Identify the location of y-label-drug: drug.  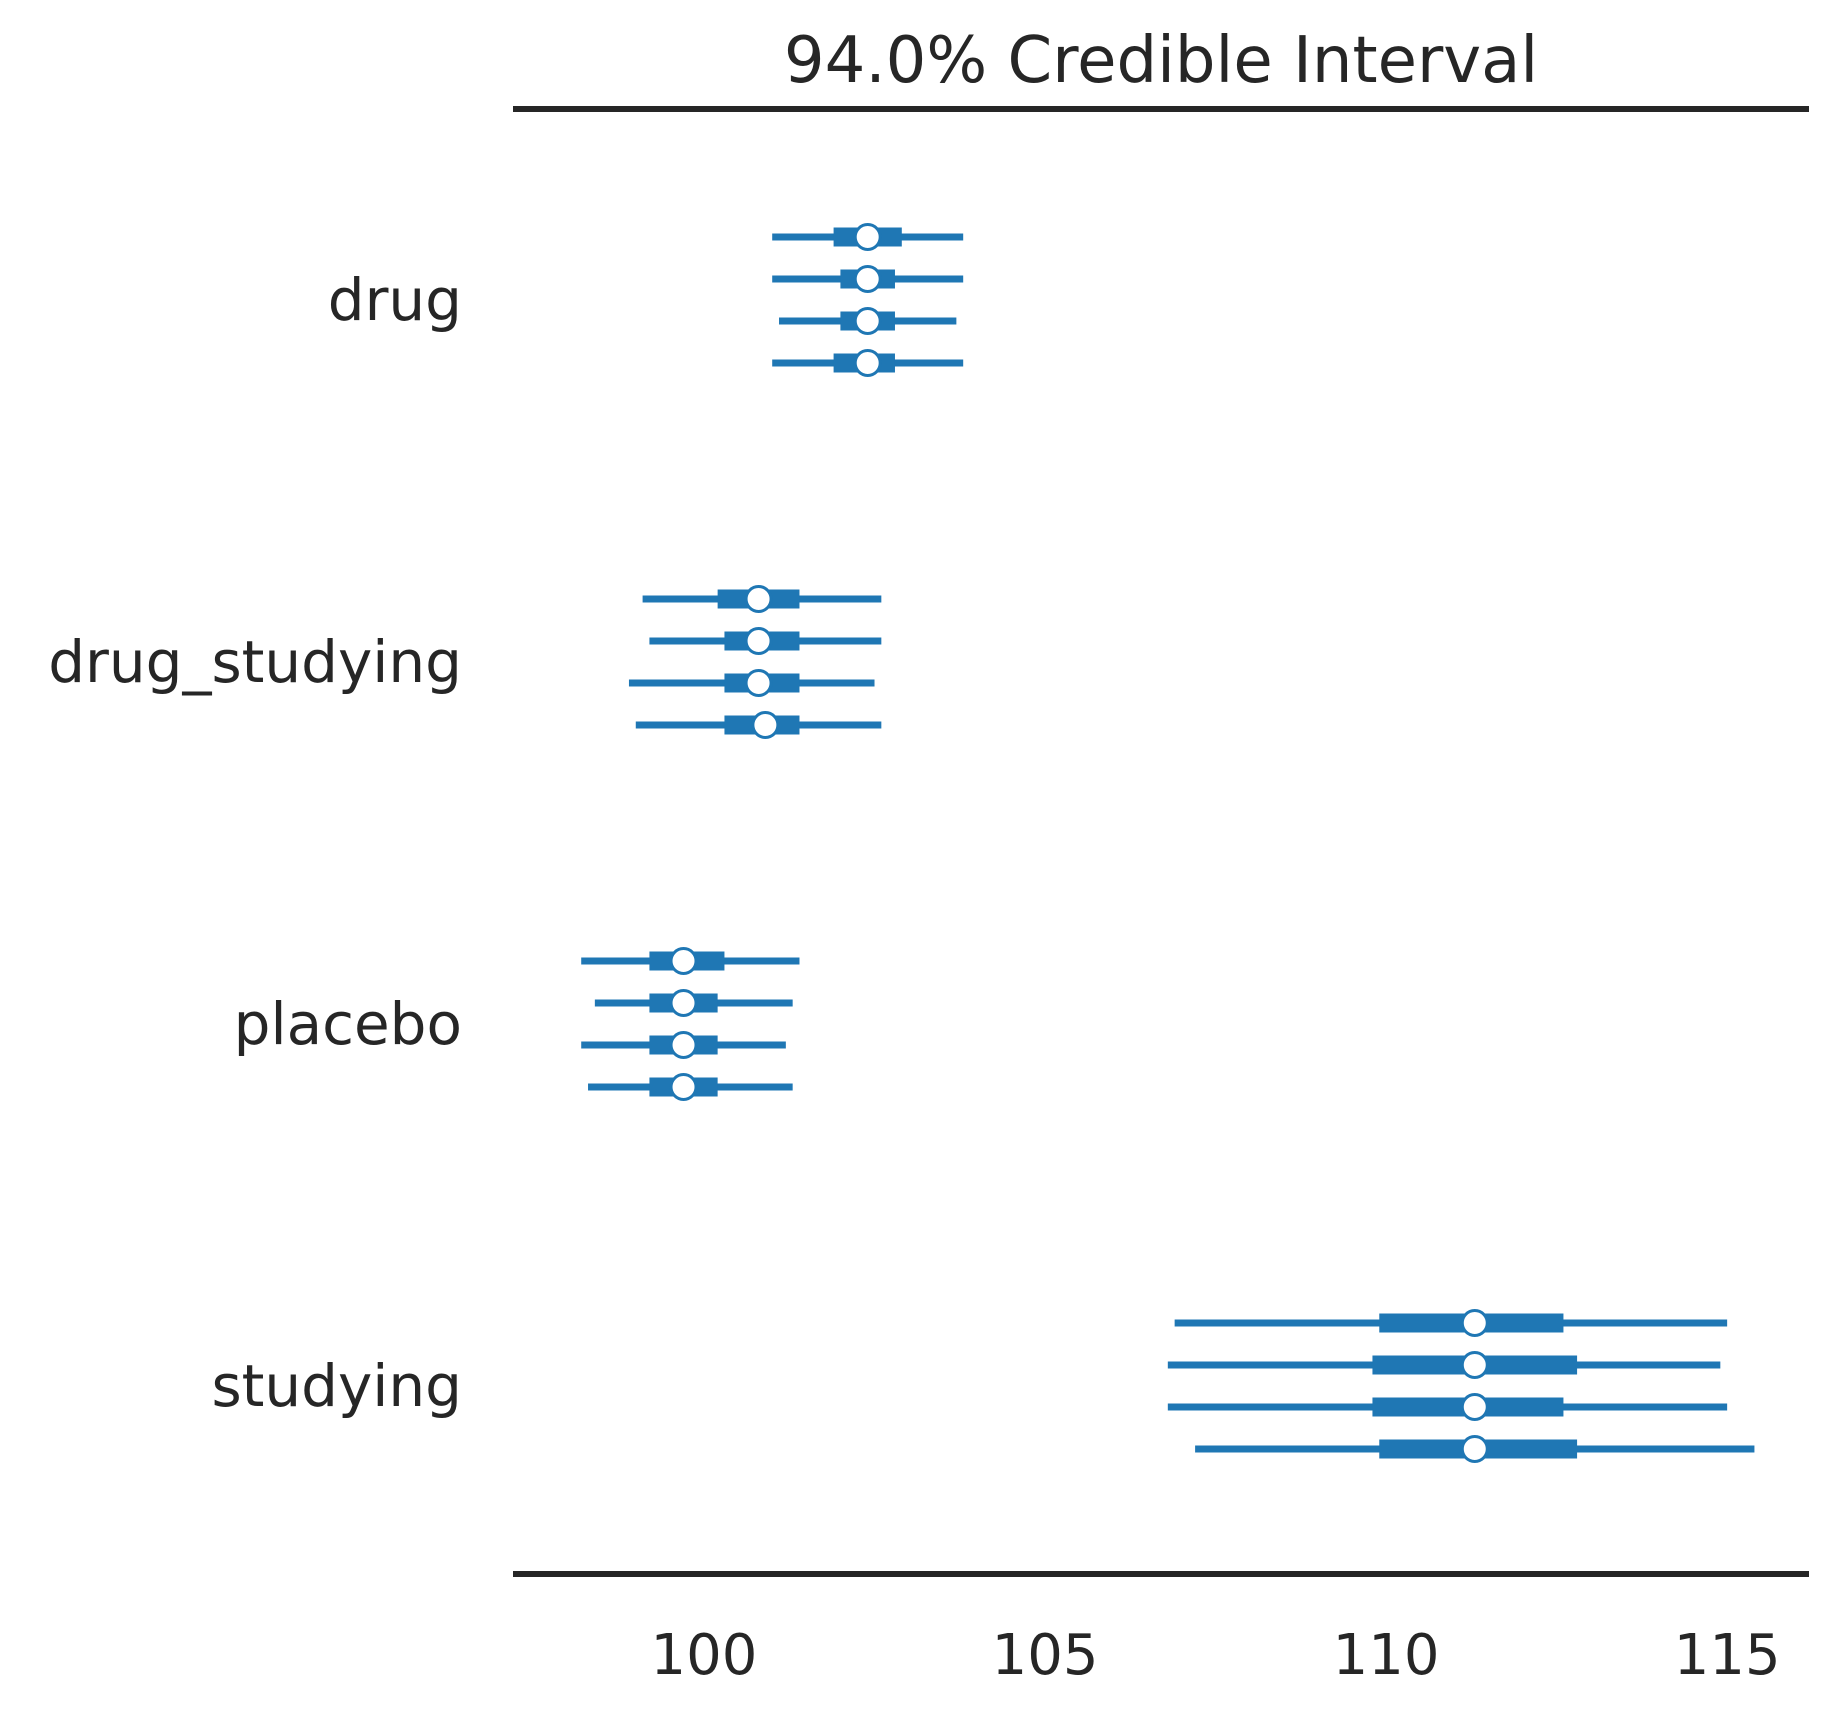
(395, 300).